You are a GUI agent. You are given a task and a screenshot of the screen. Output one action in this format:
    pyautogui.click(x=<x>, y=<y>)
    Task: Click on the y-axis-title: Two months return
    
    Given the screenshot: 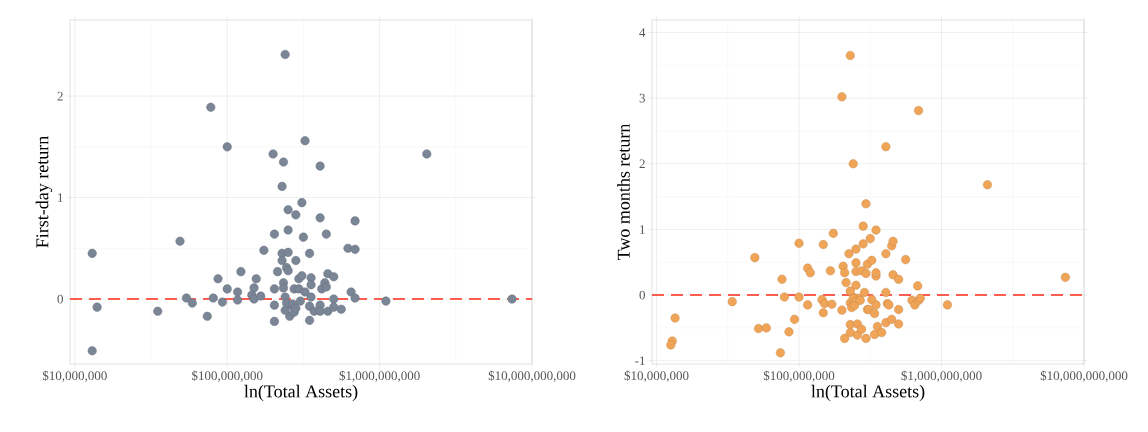 What is the action you would take?
    pyautogui.click(x=623, y=192)
    